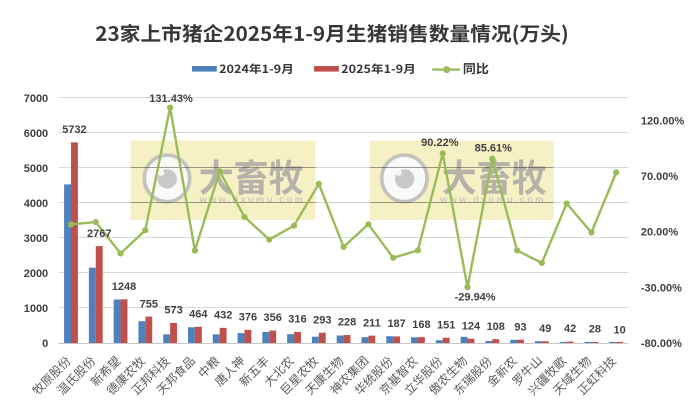  I want to click on svg-text: 755, so click(149, 304).